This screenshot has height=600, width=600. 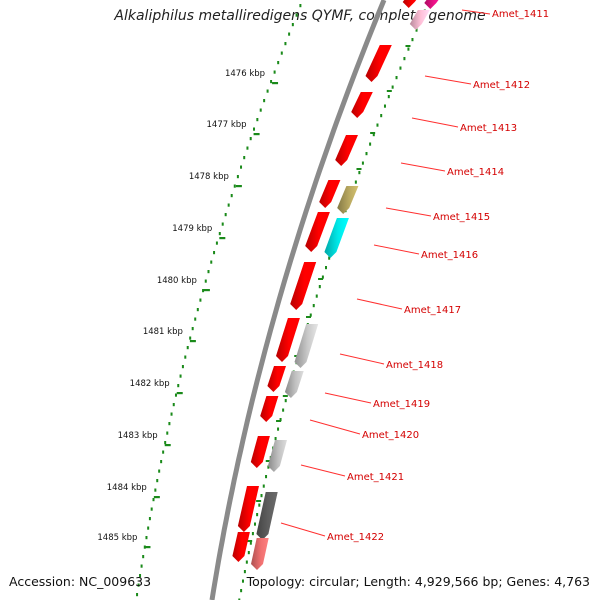 I want to click on gene-label: Amet_1411, so click(x=520, y=14).